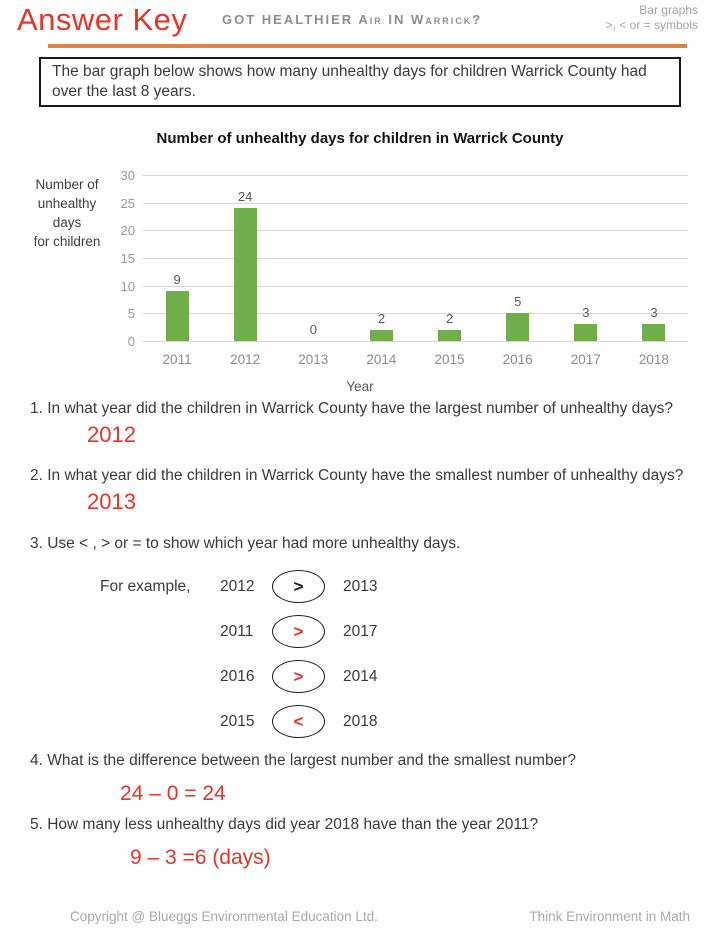 The height and width of the screenshot is (932, 720). Describe the element at coordinates (177, 280) in the screenshot. I see `bar-value-label: 9` at that location.